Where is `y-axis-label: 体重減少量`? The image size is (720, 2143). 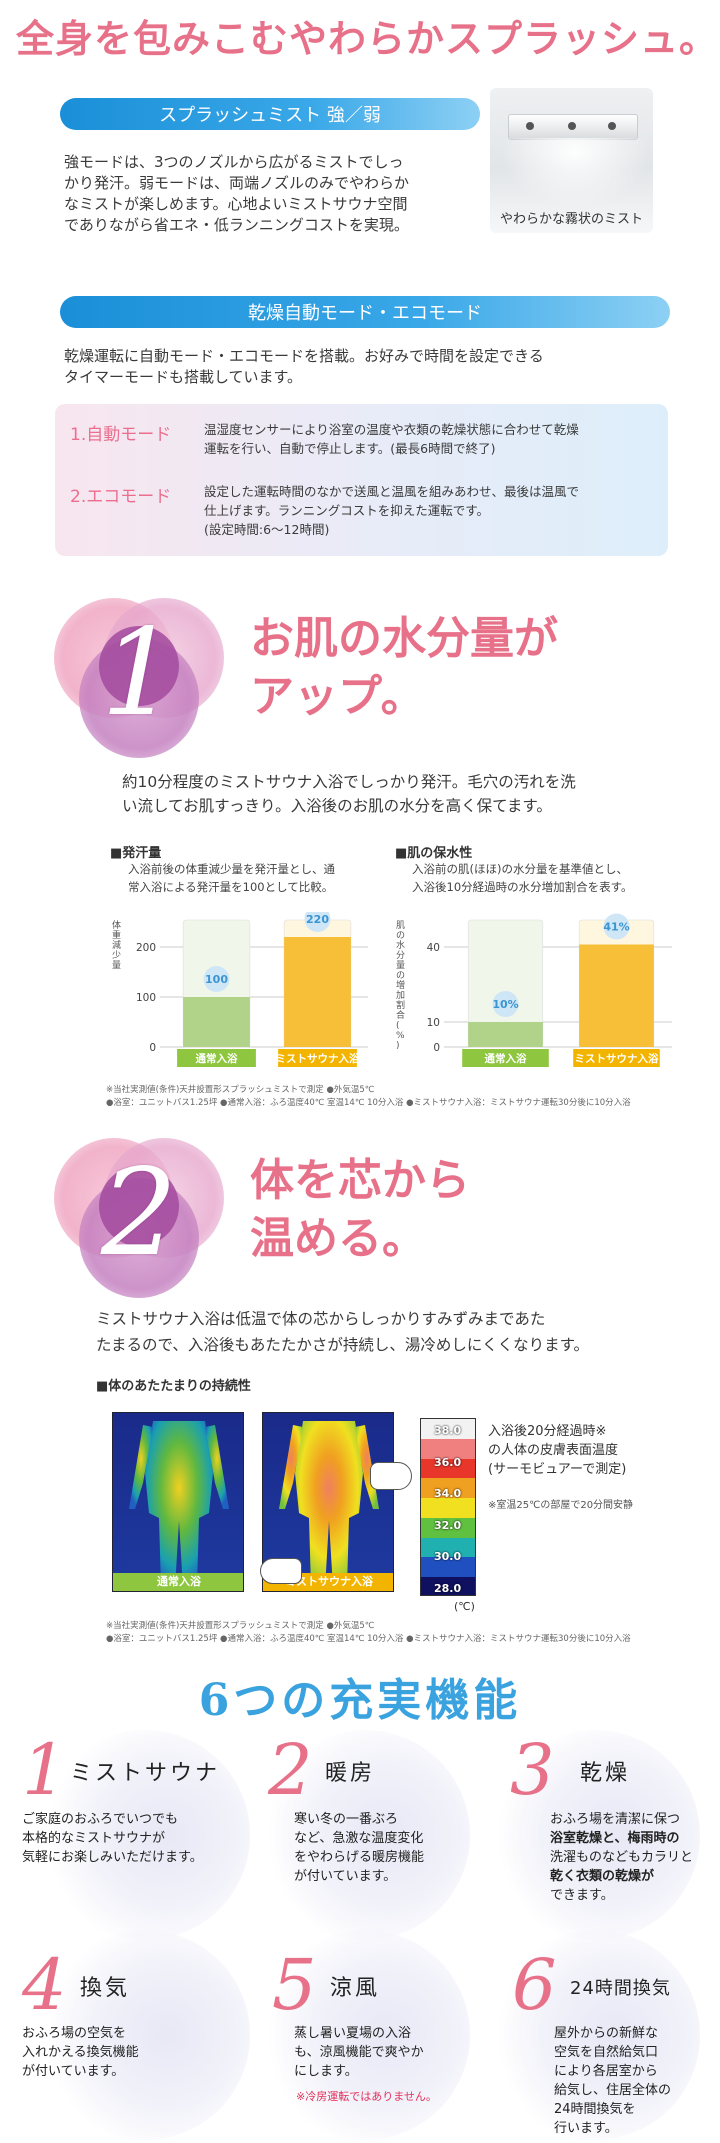 y-axis-label: 体重減少量 is located at coordinates (116, 945).